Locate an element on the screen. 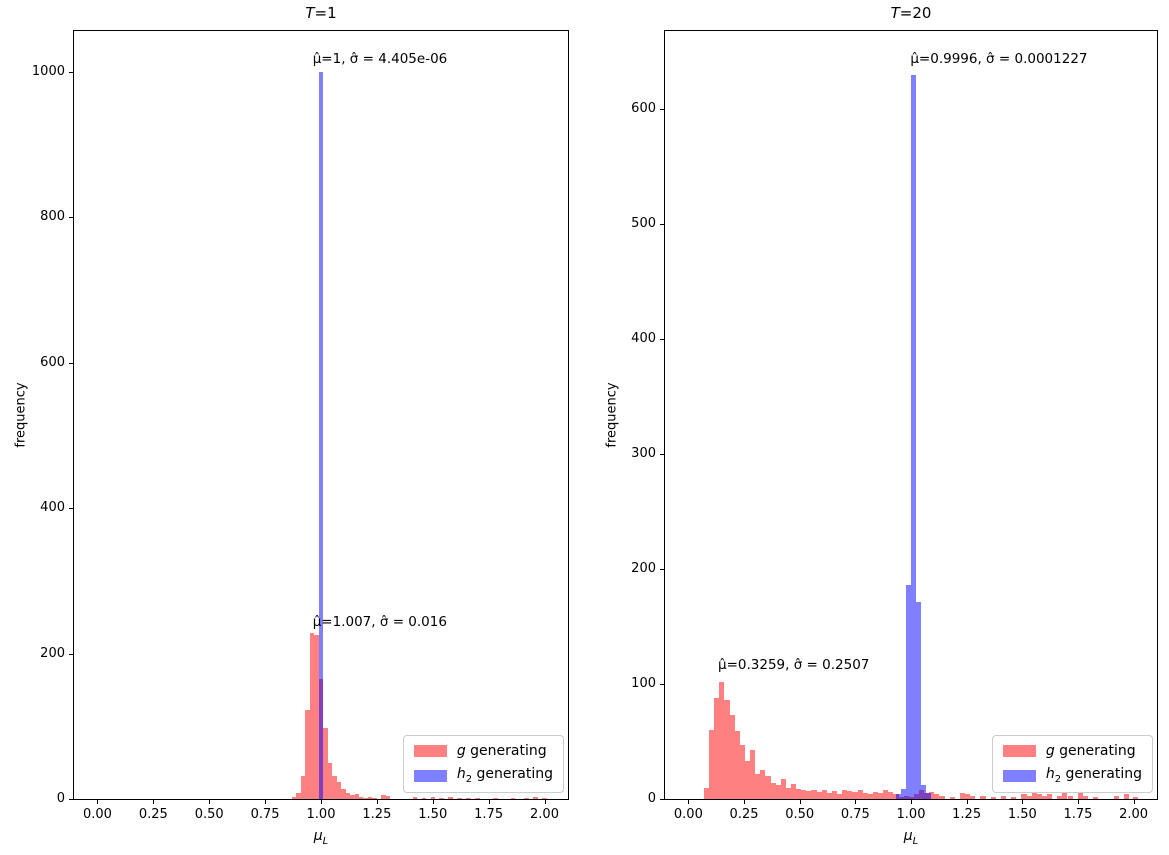 This screenshot has width=1169, height=855. plot-title-rest: =1 is located at coordinates (325, 13).